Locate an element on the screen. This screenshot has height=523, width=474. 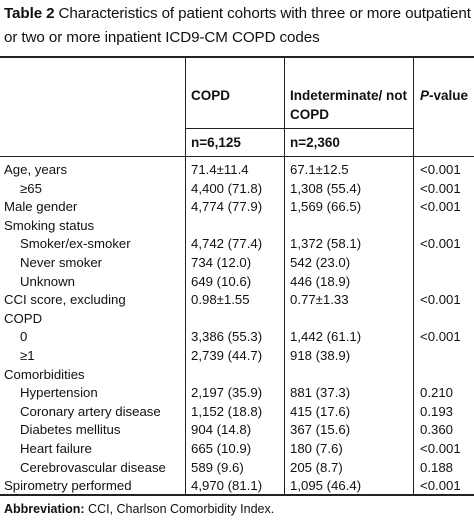
cell-copd: 0.98±1.55 is located at coordinates (220, 300).